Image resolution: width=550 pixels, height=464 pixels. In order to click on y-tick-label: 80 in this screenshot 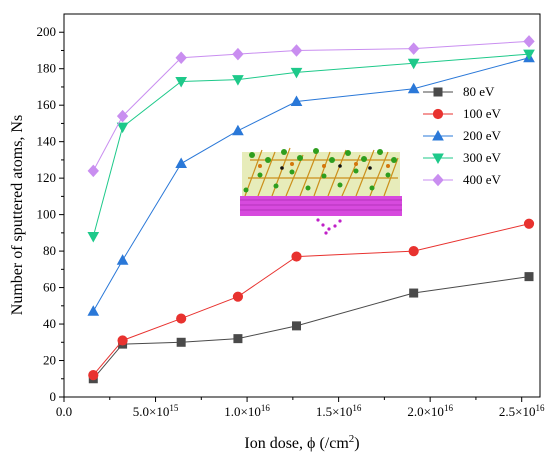, I will do `click(49, 250)`.